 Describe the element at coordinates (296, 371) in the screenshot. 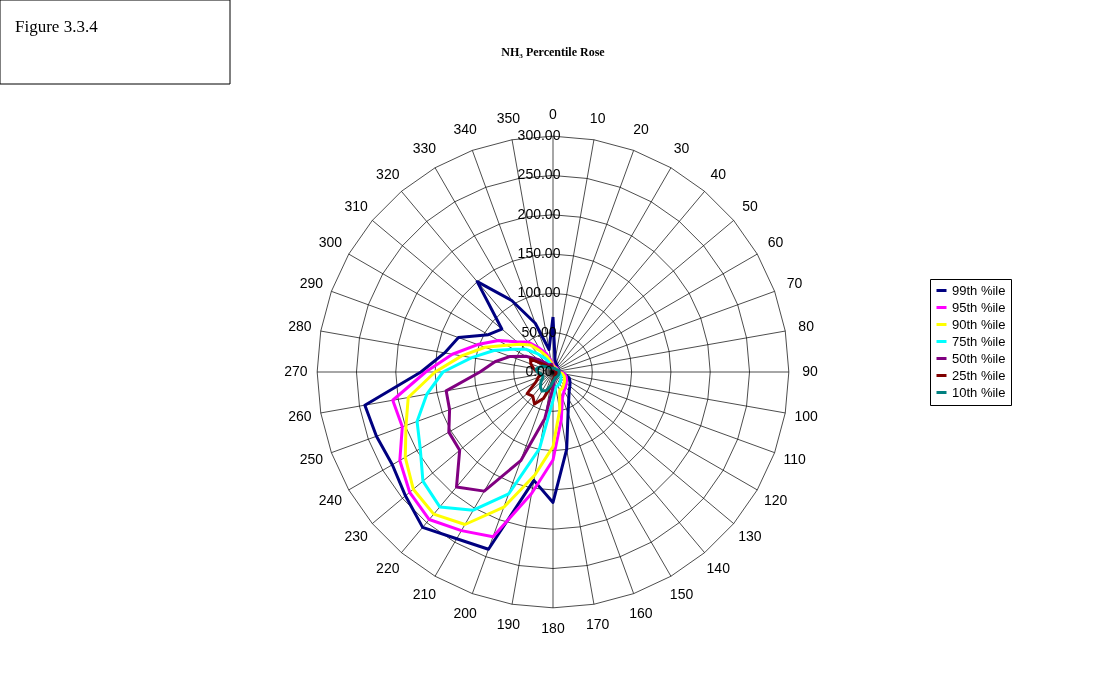

I see `spoke-label: 270` at that location.